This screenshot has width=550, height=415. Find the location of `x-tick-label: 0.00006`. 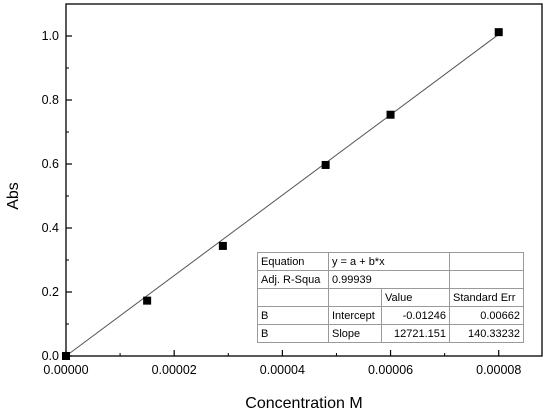

x-tick-label: 0.00006 is located at coordinates (390, 370).